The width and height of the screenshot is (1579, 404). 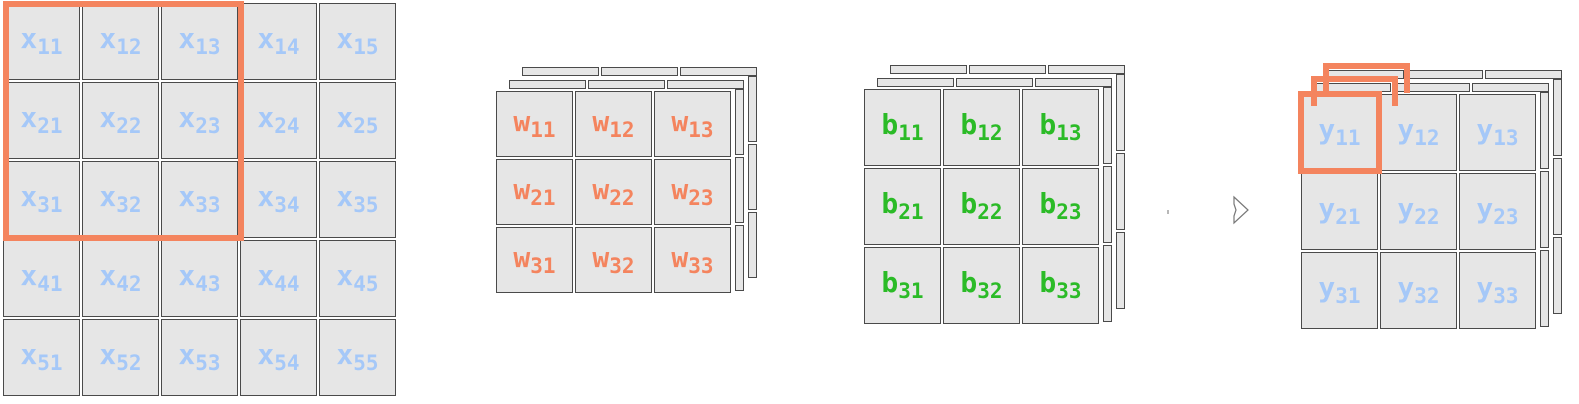 What do you see at coordinates (543, 197) in the screenshot?
I see `index: 21` at bounding box center [543, 197].